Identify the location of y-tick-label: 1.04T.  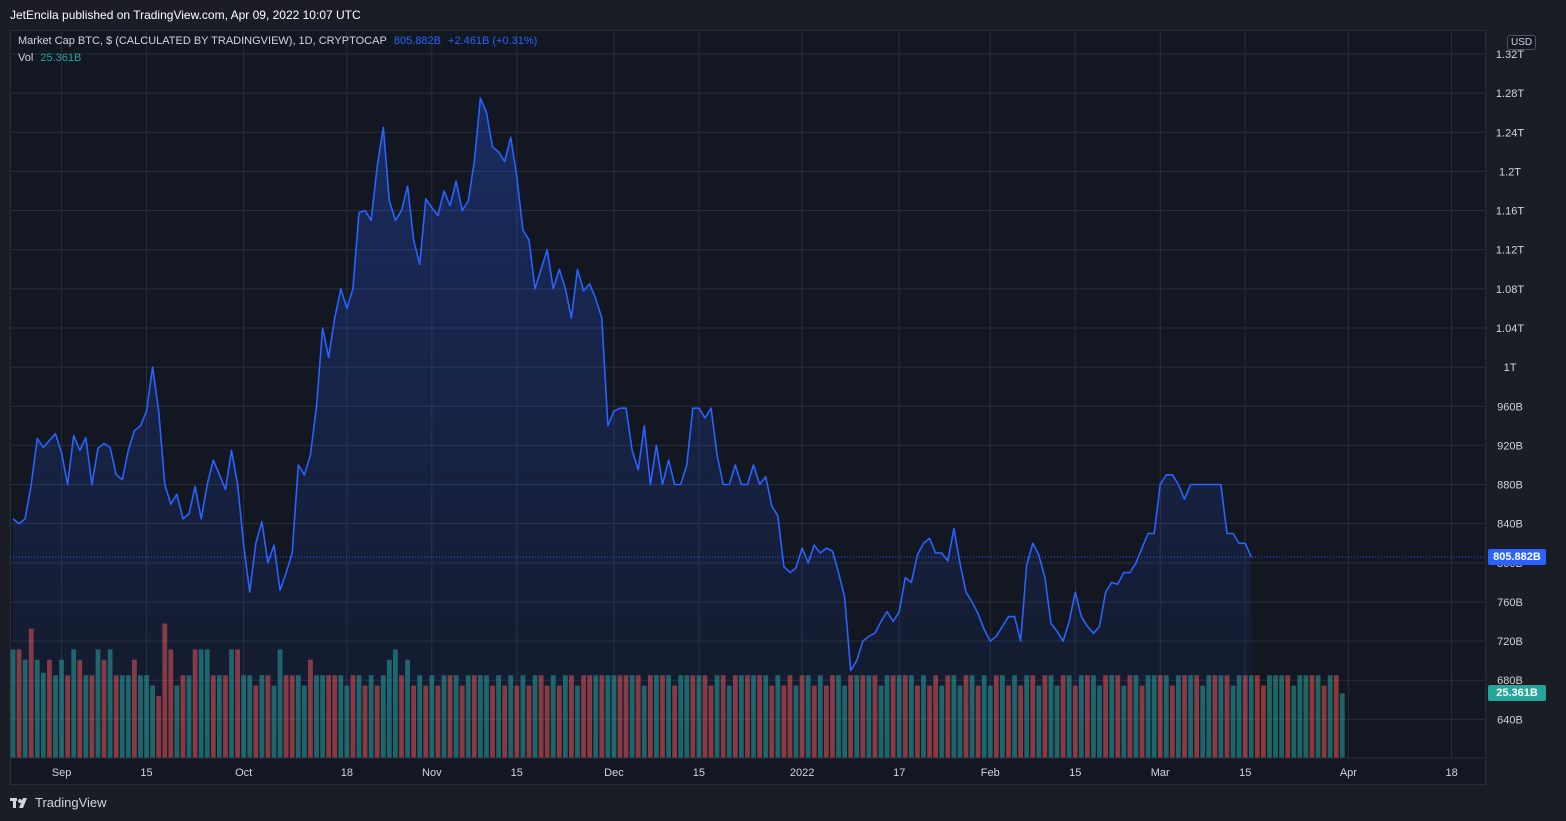
(1510, 329).